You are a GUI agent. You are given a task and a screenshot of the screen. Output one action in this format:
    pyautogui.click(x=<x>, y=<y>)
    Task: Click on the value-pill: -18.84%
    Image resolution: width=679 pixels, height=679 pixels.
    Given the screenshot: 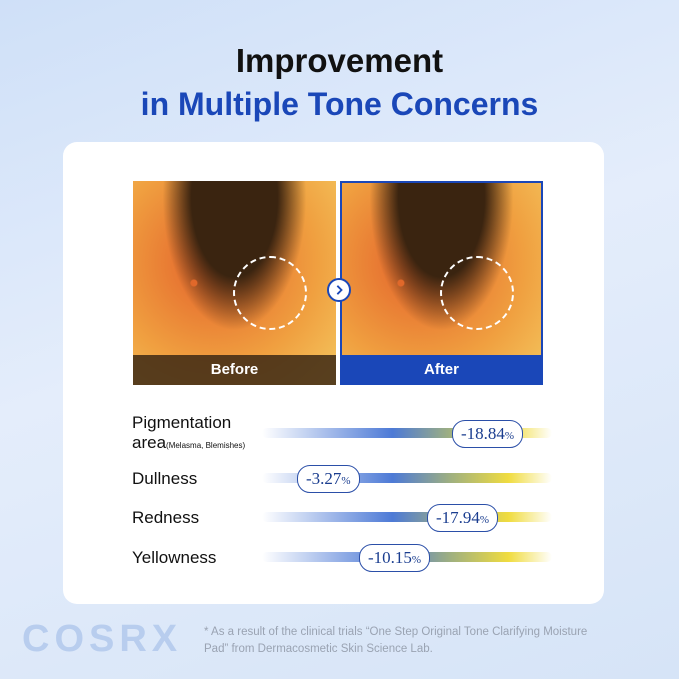 What is the action you would take?
    pyautogui.click(x=488, y=434)
    